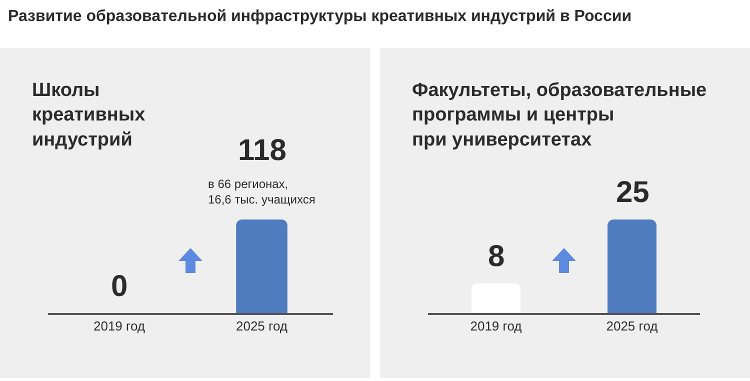 The height and width of the screenshot is (381, 750). I want to click on data-label: 8, so click(496, 256).